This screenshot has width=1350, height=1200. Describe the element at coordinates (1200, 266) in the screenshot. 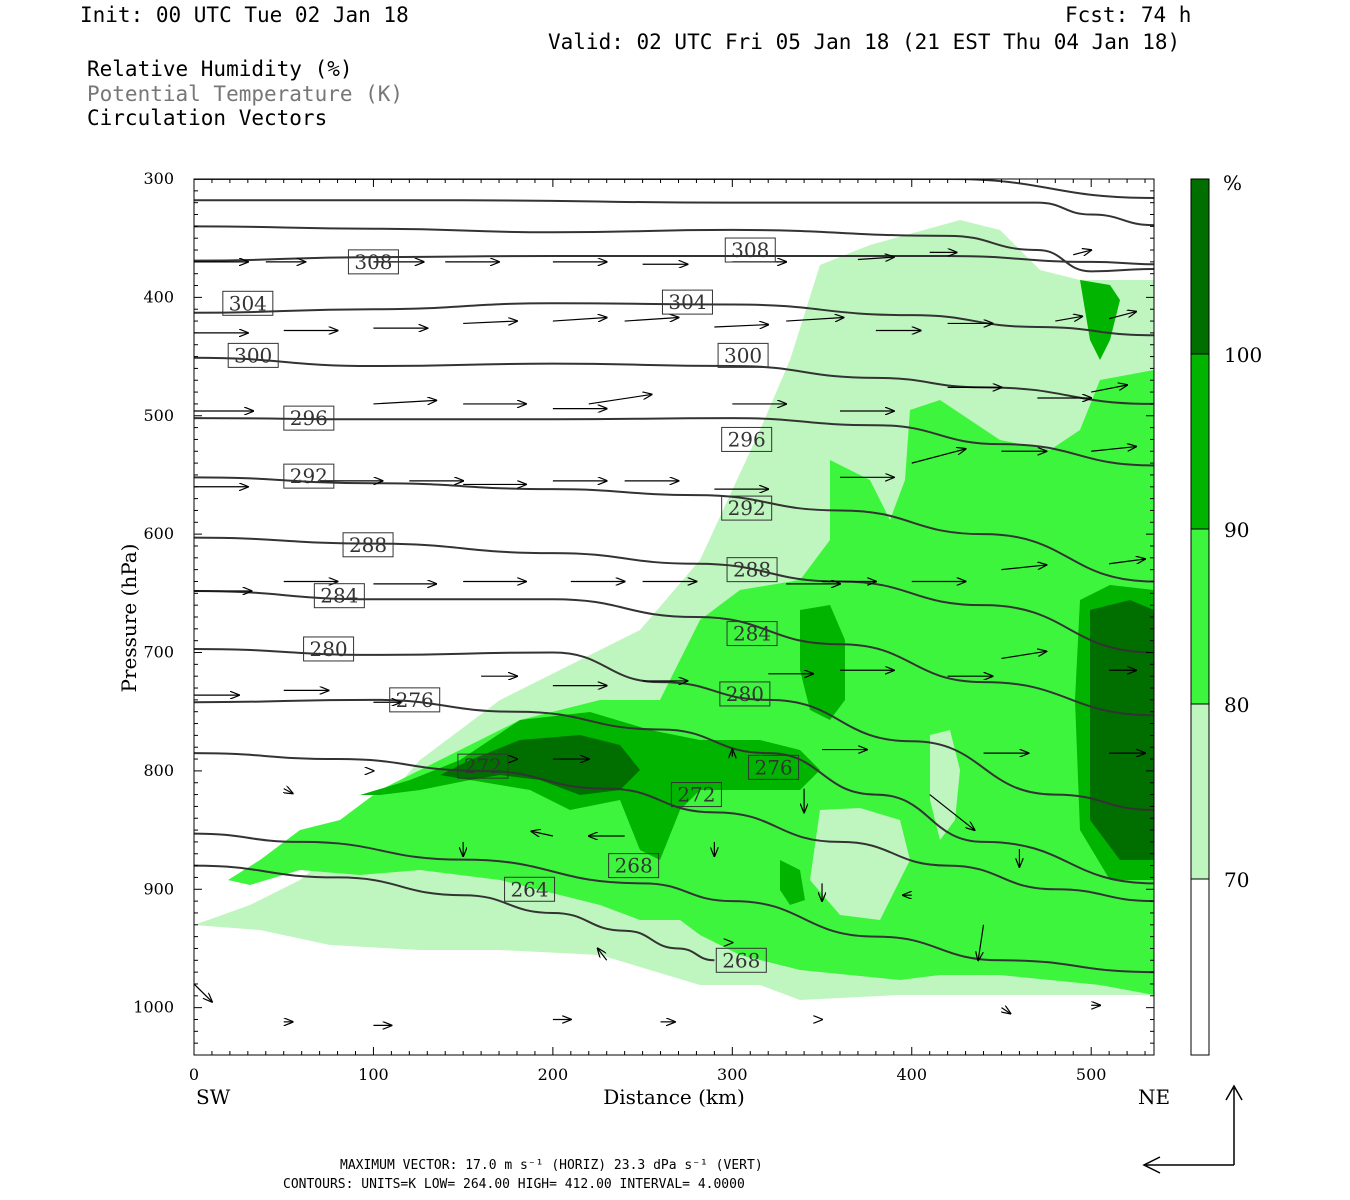

I see `colorbar-band-100-plus` at that location.